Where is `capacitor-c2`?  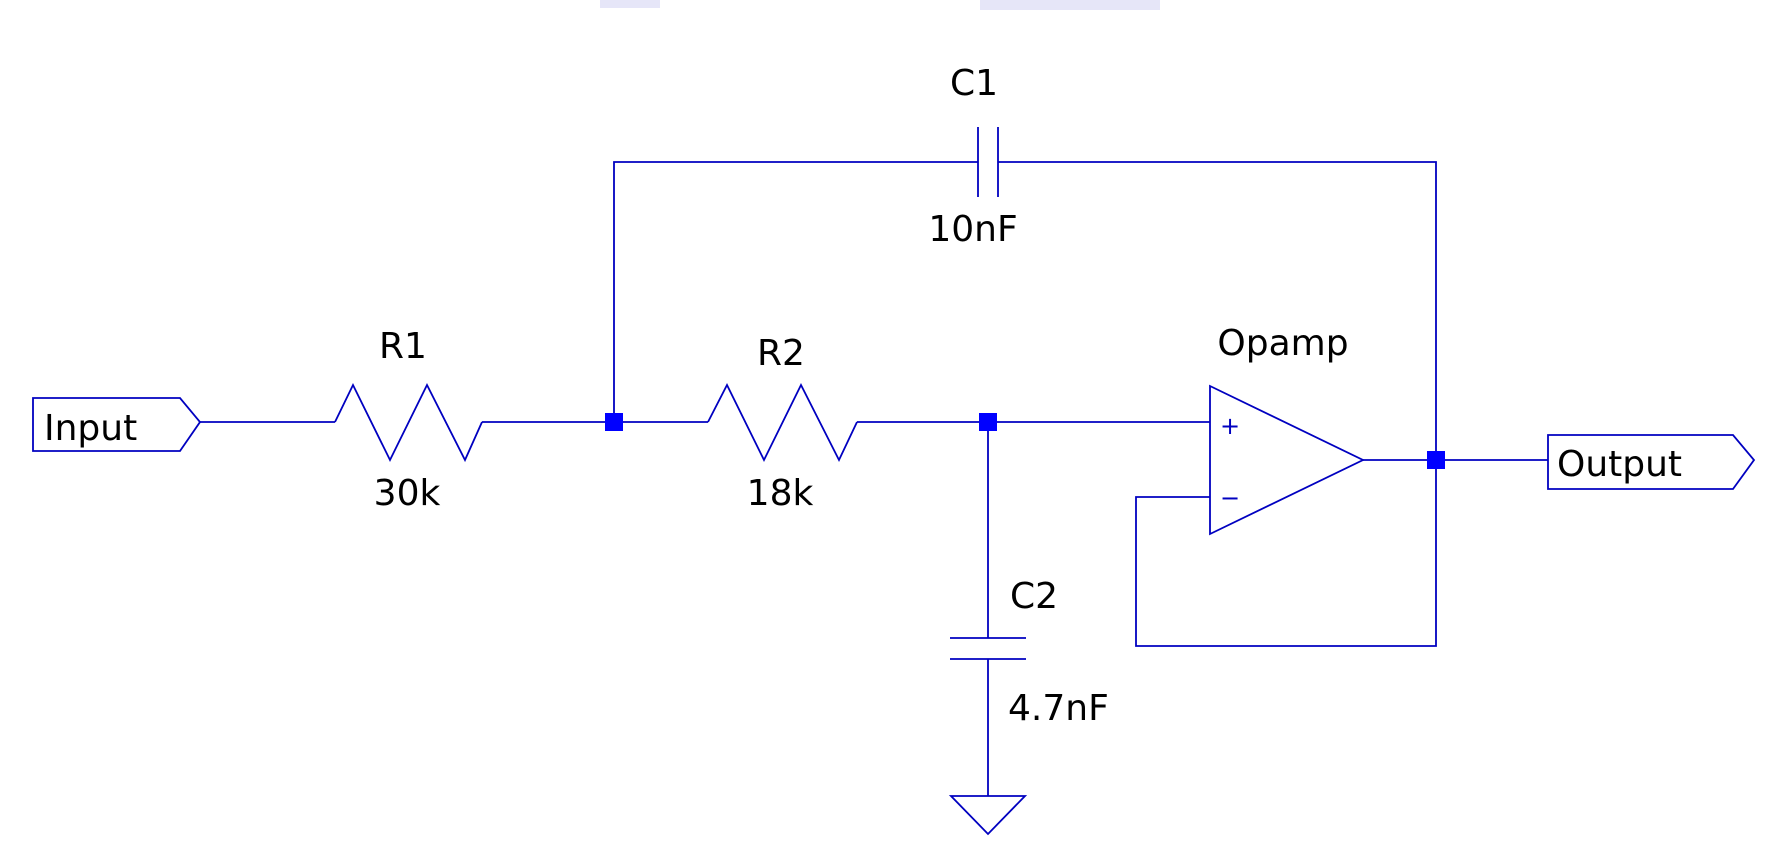
capacitor-c2 is located at coordinates (988, 648).